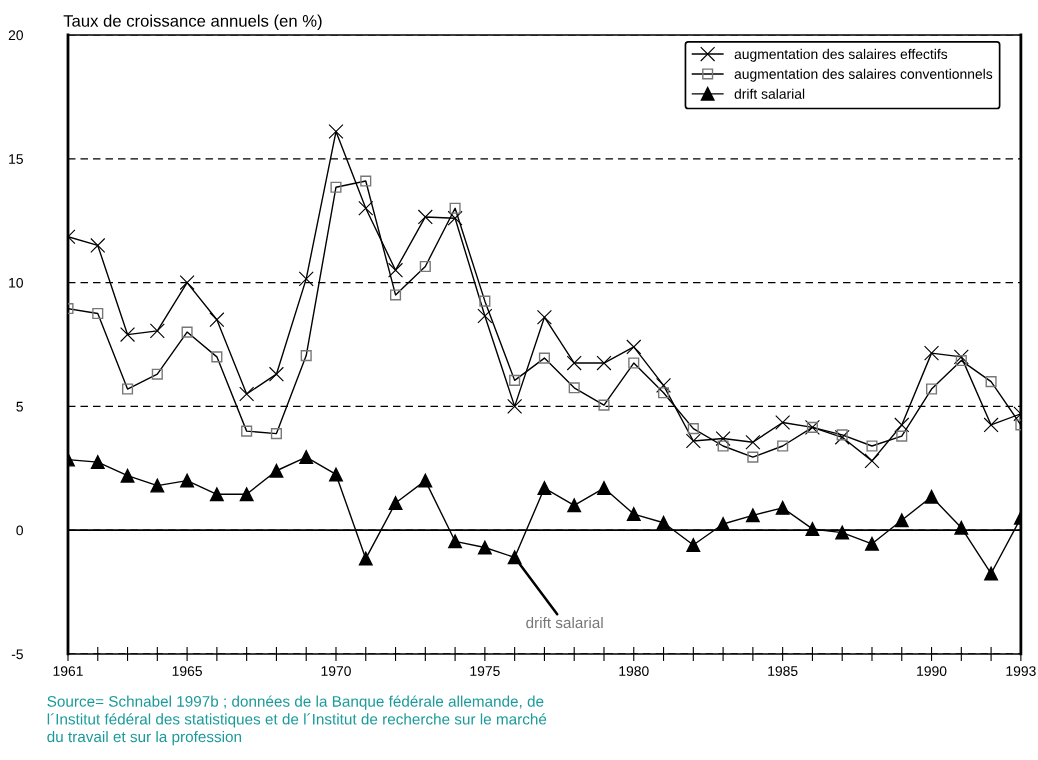  I want to click on y-tick-label: -5, so click(17, 654).